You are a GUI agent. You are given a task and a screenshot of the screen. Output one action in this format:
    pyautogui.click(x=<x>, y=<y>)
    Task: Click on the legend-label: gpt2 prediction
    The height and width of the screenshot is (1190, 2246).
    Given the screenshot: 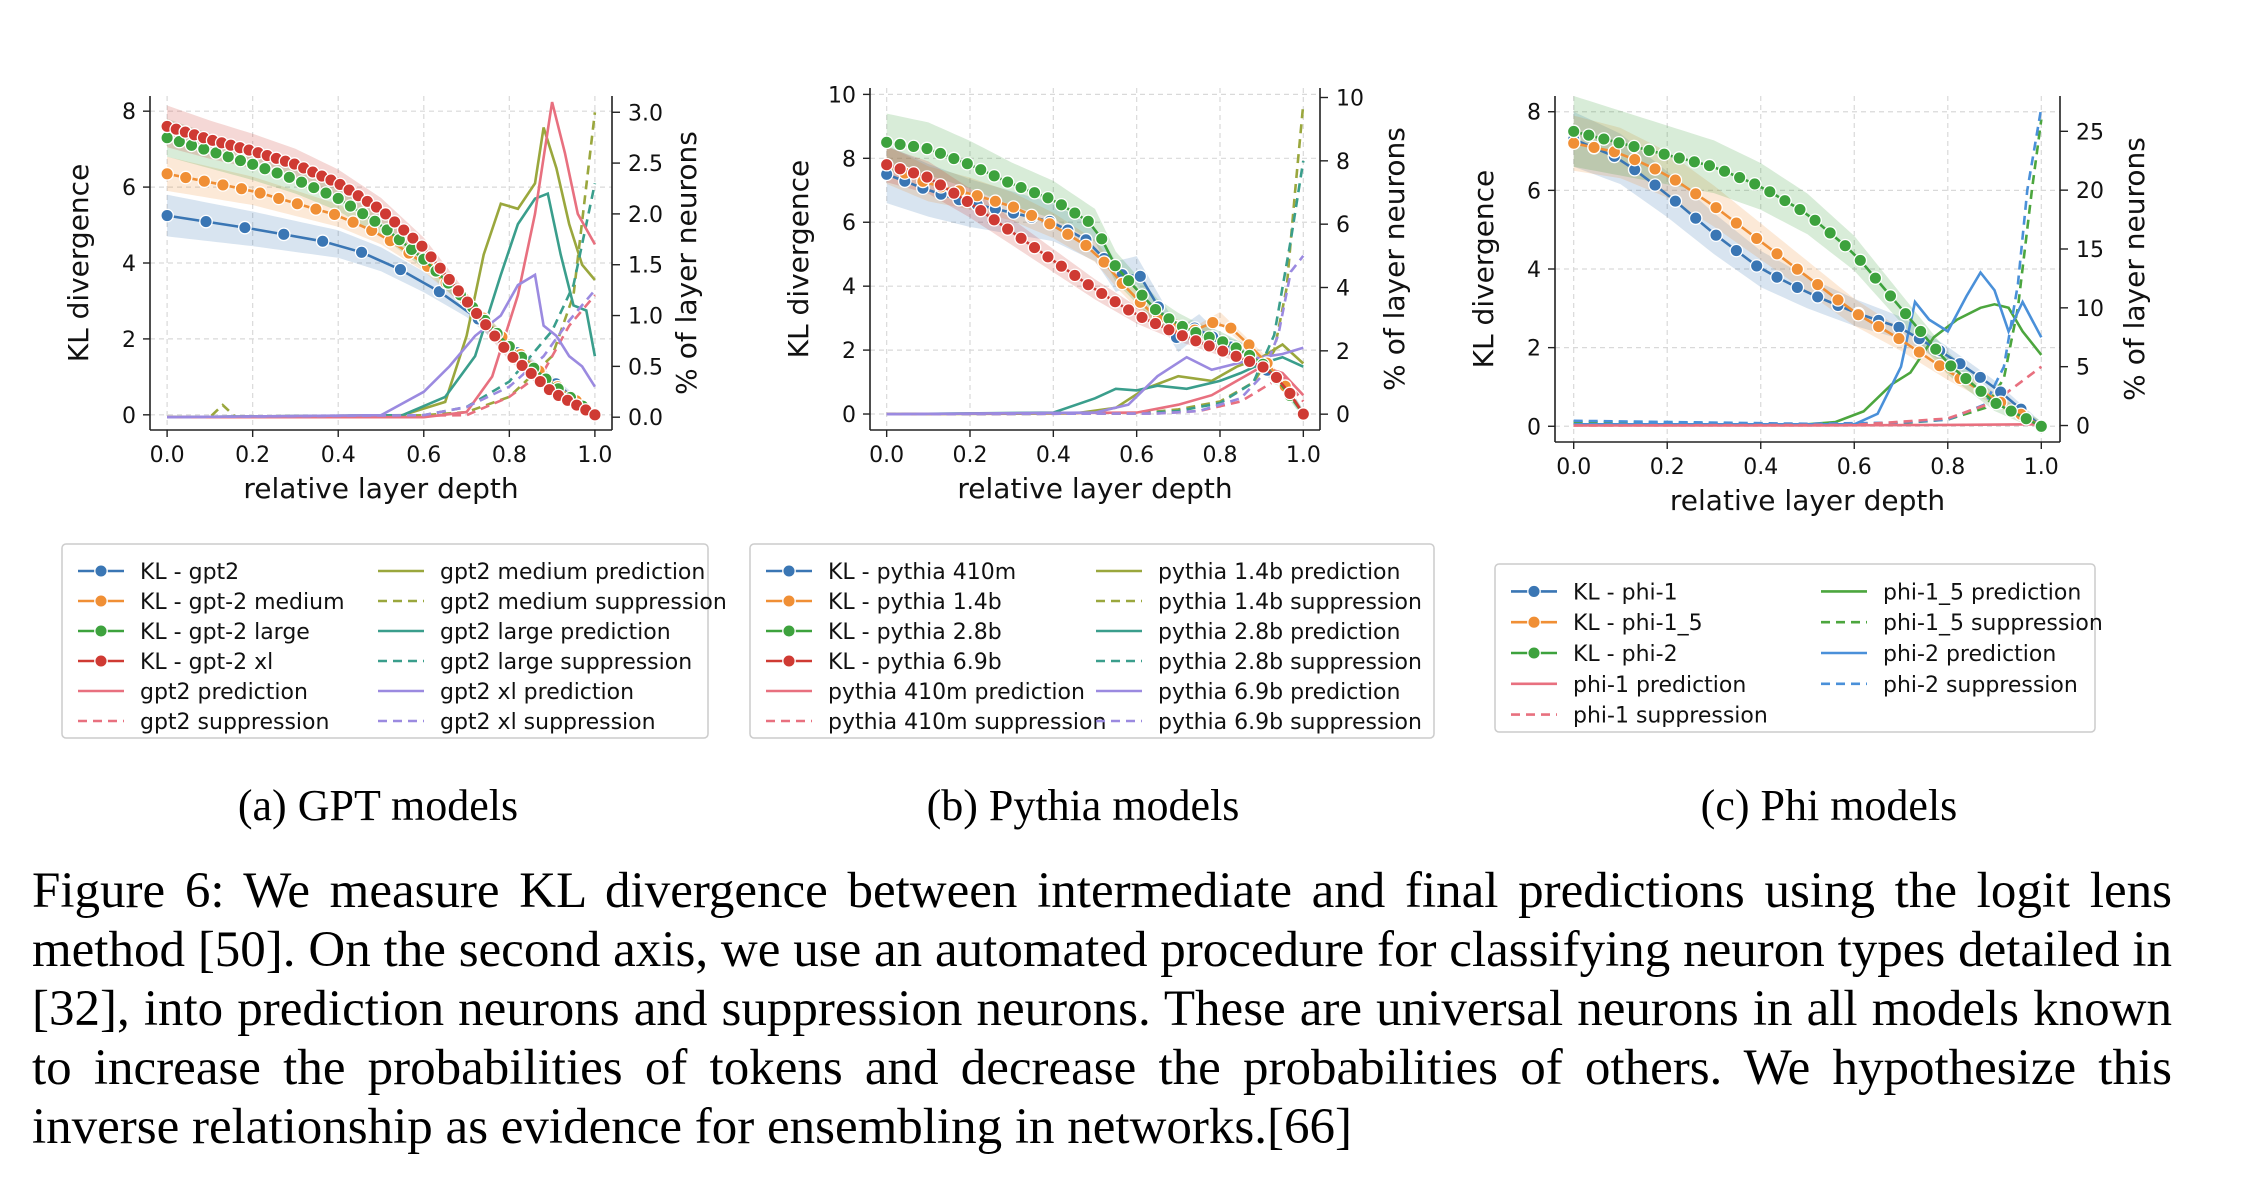 What is the action you would take?
    pyautogui.click(x=224, y=692)
    